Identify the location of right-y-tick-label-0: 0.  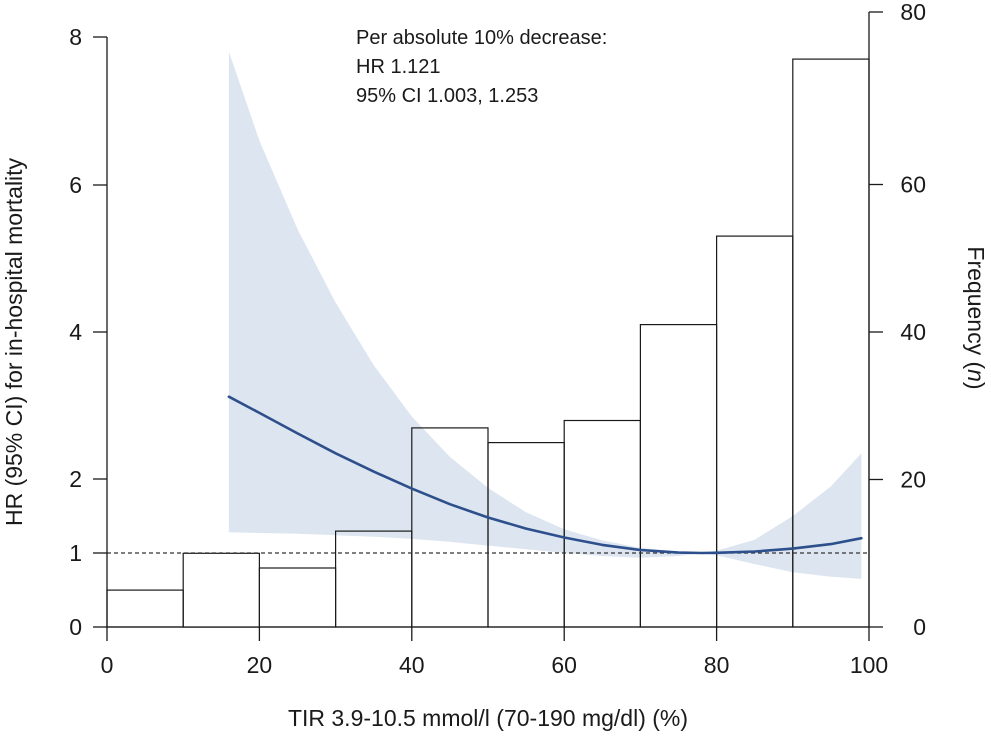
(919, 627).